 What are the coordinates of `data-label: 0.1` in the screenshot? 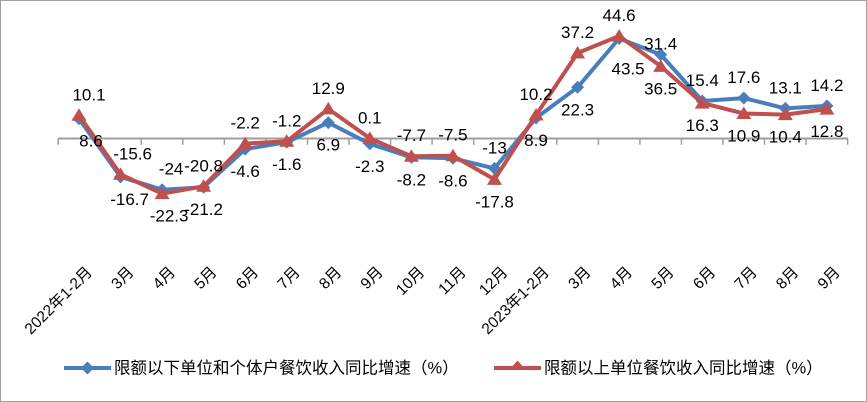 It's located at (370, 117).